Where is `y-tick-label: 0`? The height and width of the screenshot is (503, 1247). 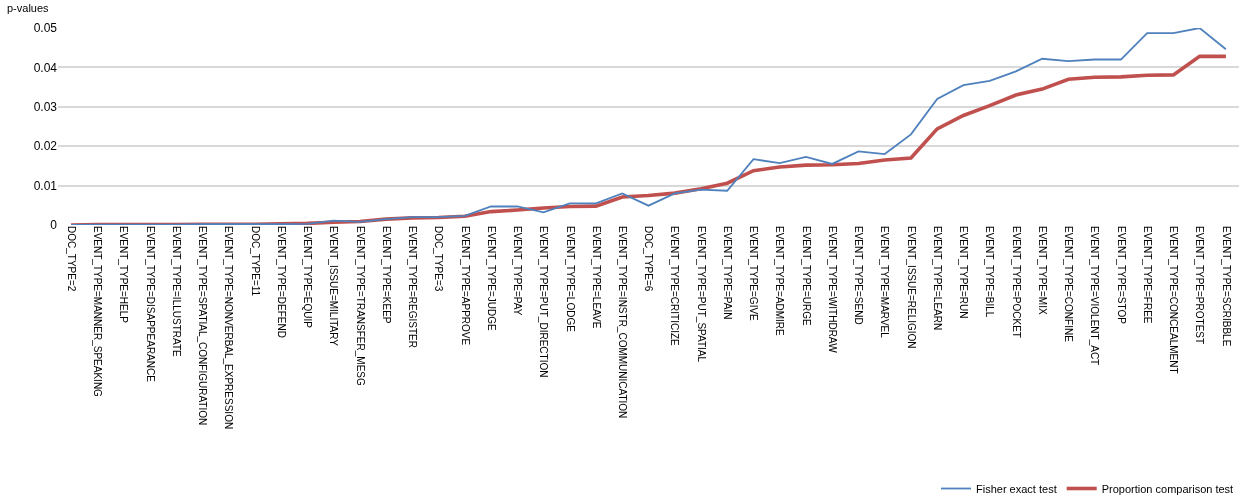 y-tick-label: 0 is located at coordinates (54, 225).